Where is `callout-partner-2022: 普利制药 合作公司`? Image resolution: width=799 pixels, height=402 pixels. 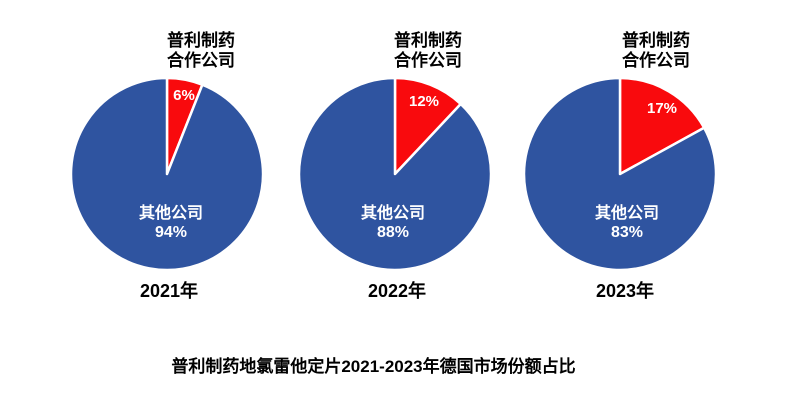
callout-partner-2022: 普利制药 合作公司 is located at coordinates (428, 51).